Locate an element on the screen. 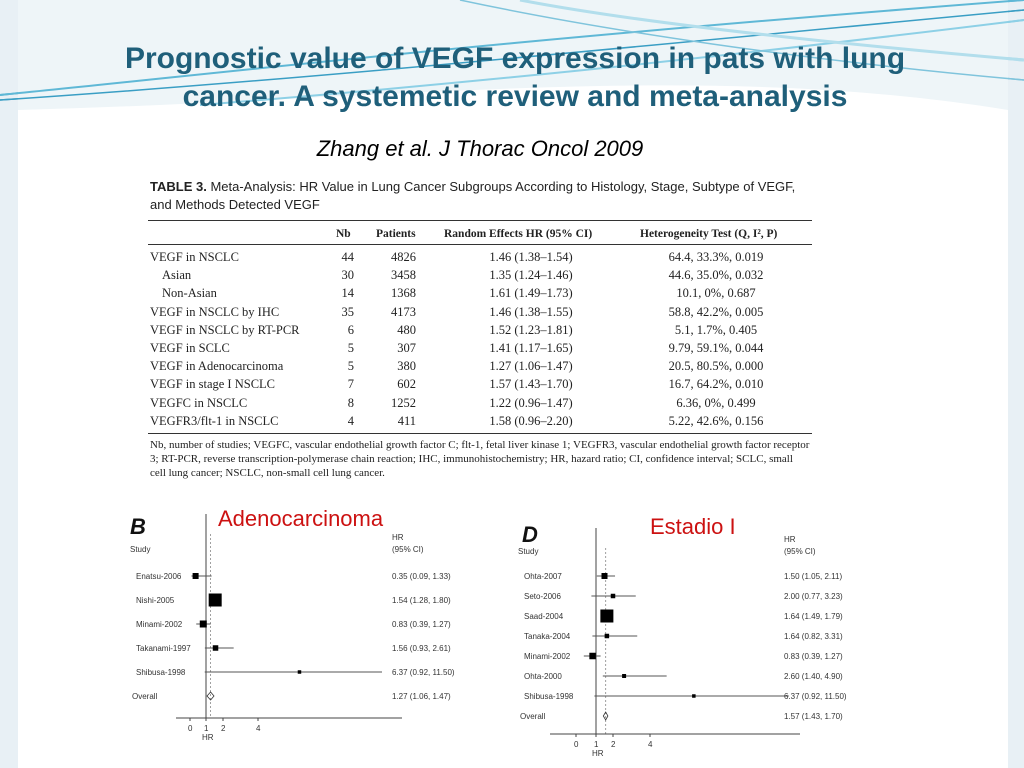 Image resolution: width=1024 pixels, height=768 pixels. row-label: VEGF in SCLC is located at coordinates (190, 348).